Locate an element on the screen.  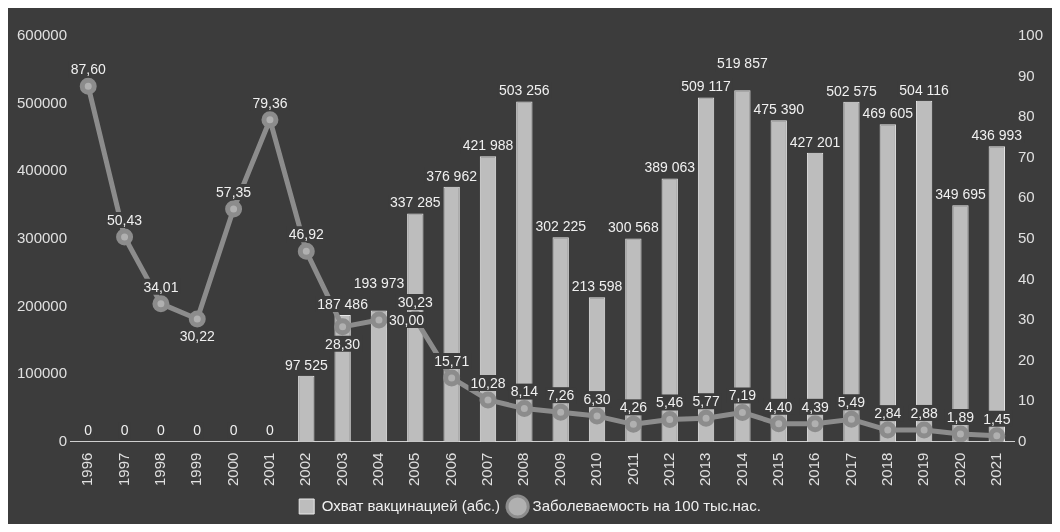
x-tick-label: 2010 is located at coordinates (596, 469).